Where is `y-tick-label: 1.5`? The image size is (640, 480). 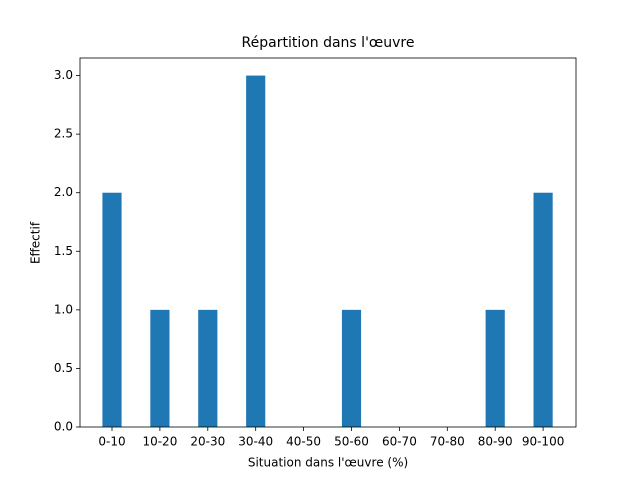
y-tick-label: 1.5 is located at coordinates (63, 251).